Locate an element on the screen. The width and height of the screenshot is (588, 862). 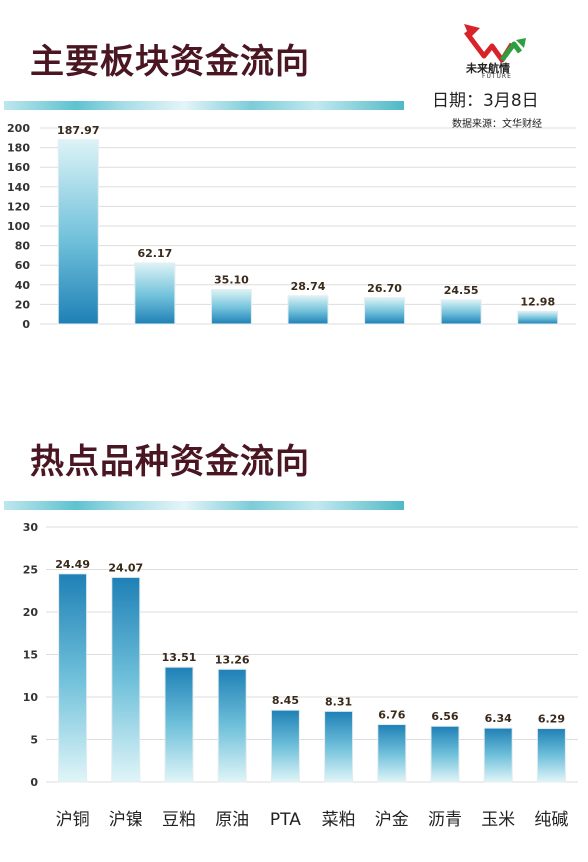
category-label: 沥青 is located at coordinates (445, 820).